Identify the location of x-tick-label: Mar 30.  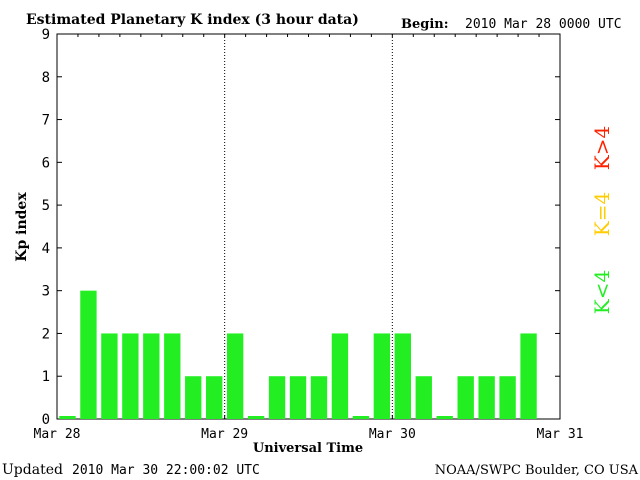
(392, 434).